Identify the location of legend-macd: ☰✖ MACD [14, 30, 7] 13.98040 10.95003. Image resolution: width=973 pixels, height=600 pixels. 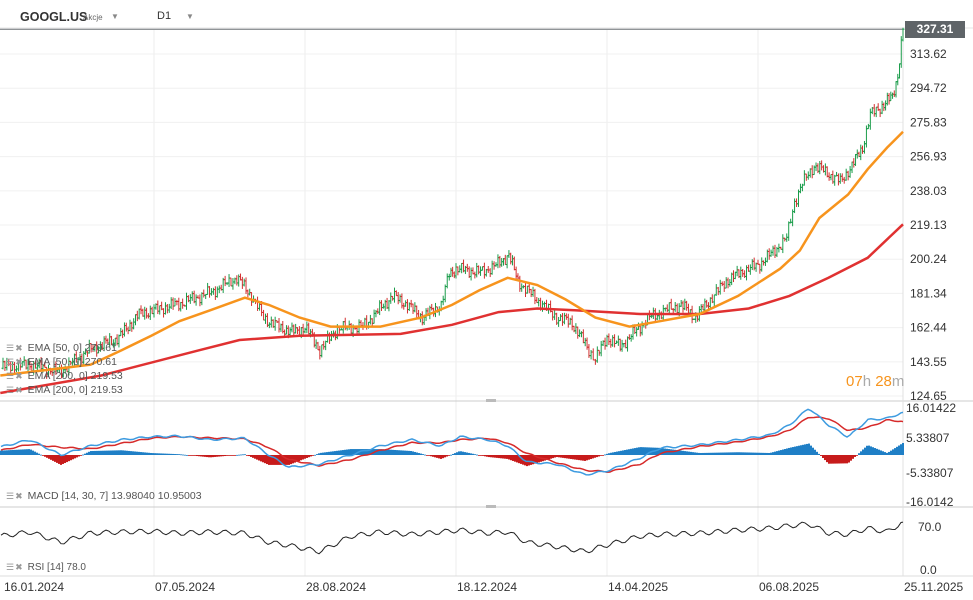
(104, 496).